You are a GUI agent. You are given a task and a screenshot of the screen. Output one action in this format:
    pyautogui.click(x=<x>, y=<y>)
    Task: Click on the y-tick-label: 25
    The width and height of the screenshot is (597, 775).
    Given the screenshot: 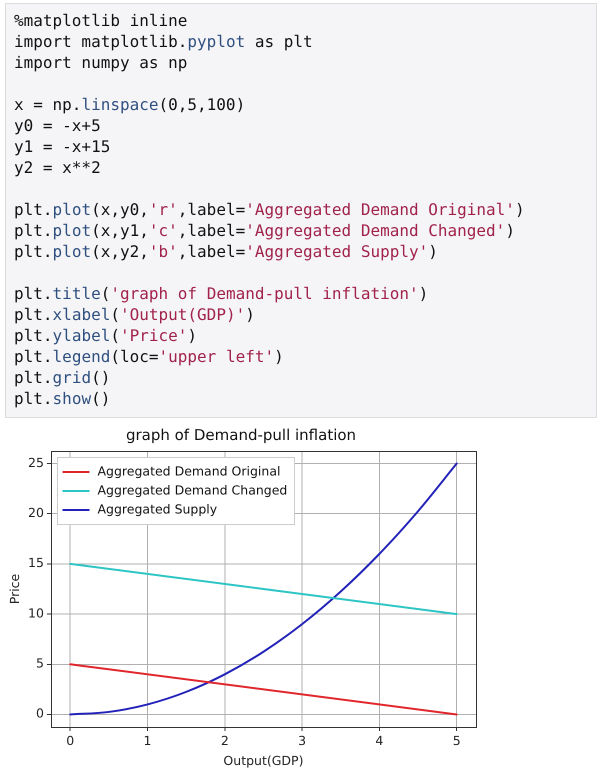 What is the action you would take?
    pyautogui.click(x=36, y=462)
    